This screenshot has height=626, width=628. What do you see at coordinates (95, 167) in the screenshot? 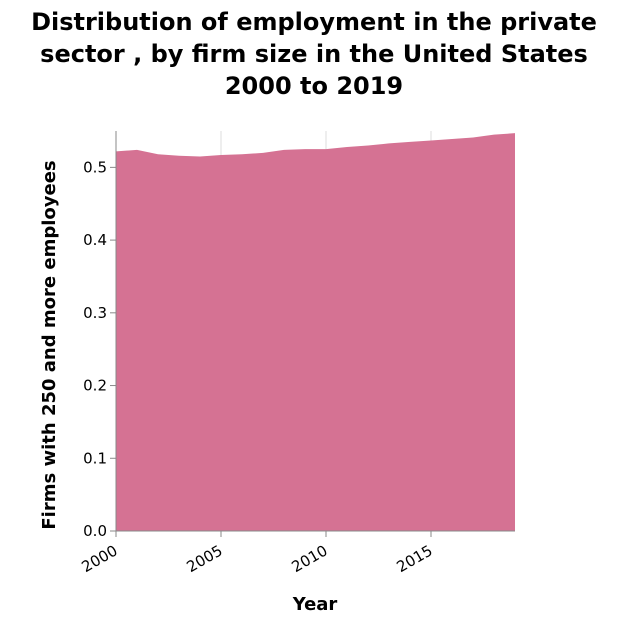
I see `y-tick-label: 0.5` at bounding box center [95, 167].